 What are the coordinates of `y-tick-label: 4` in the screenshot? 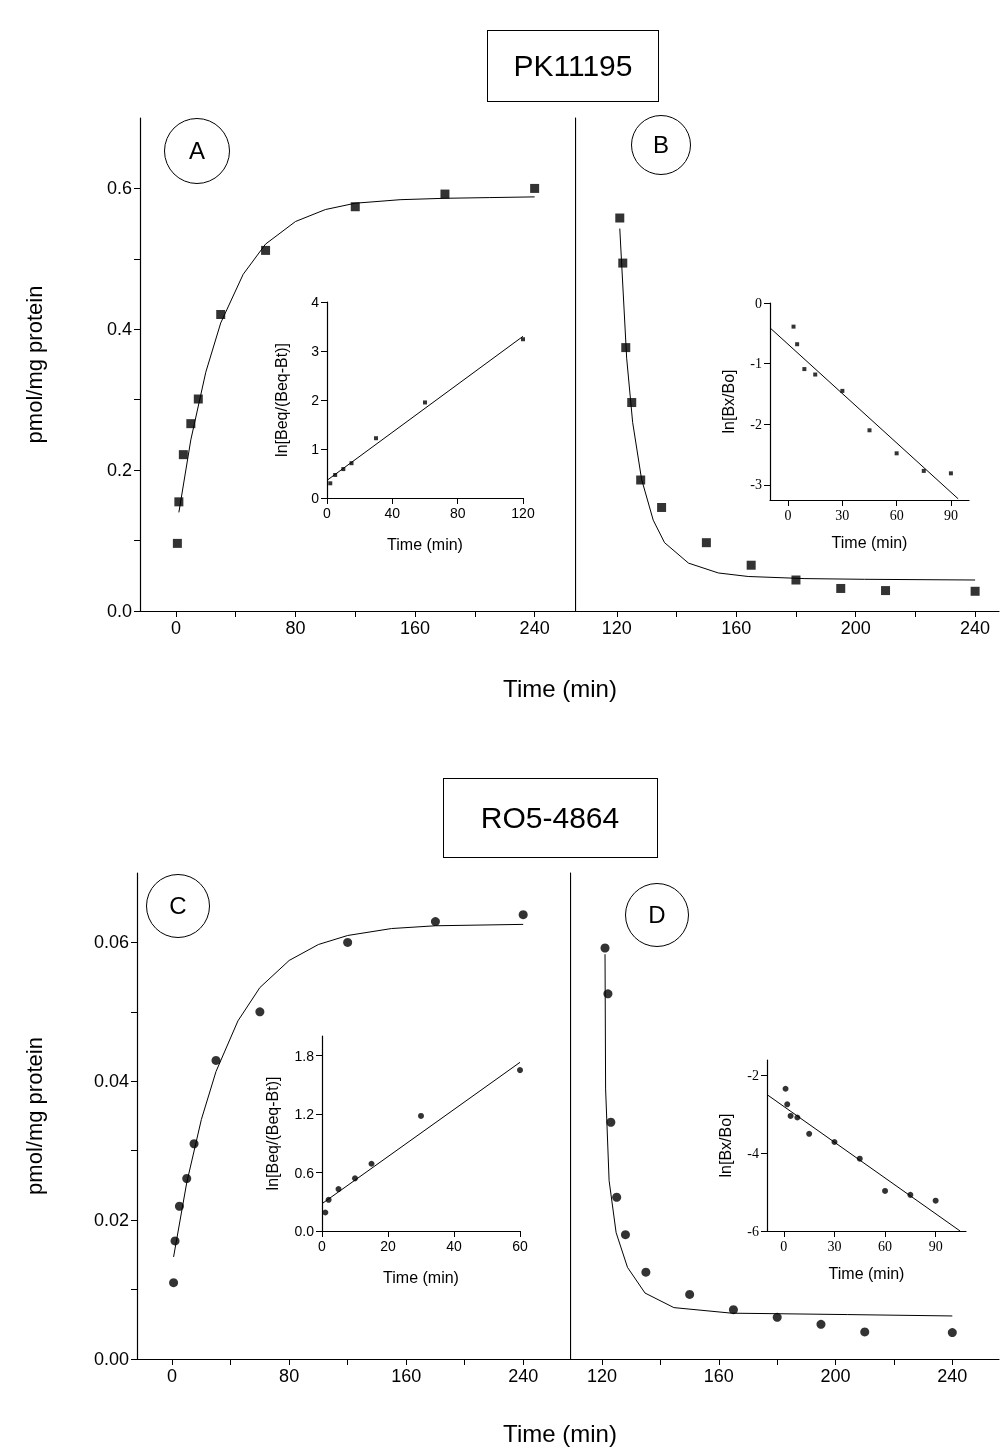 It's located at (315, 302).